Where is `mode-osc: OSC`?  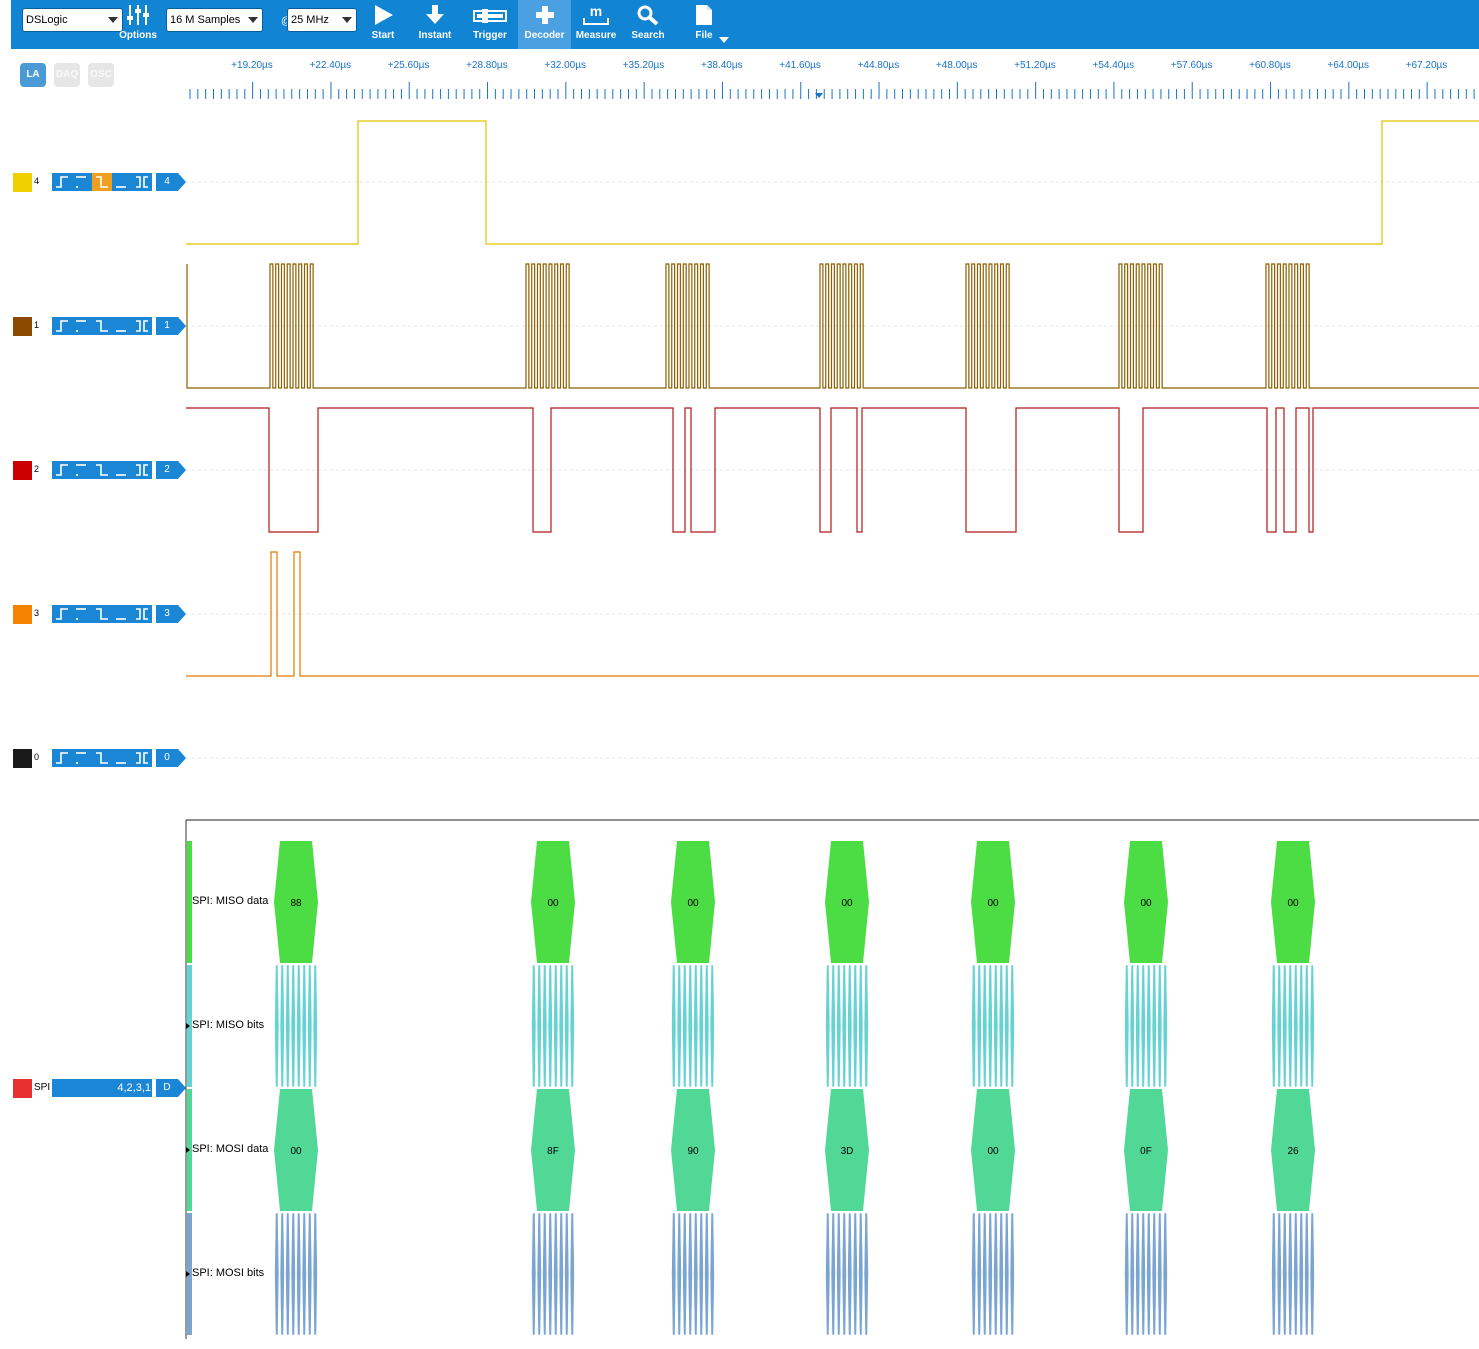
mode-osc: OSC is located at coordinates (101, 75).